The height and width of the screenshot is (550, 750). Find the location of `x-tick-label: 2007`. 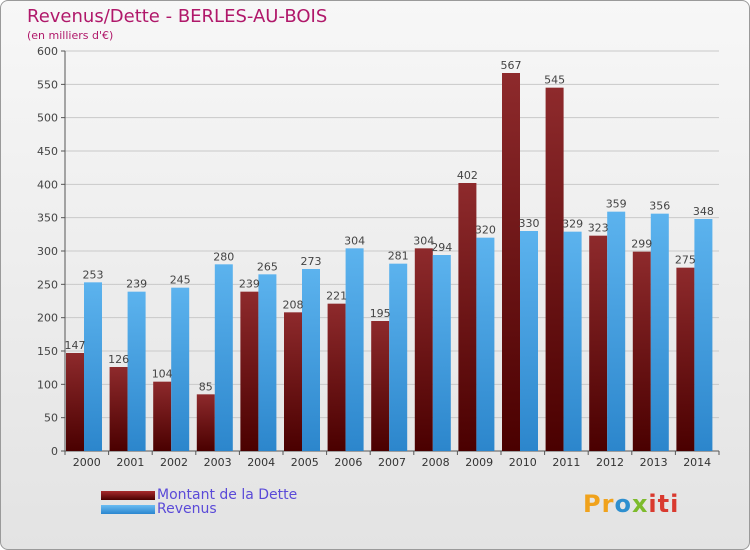

x-tick-label: 2007 is located at coordinates (392, 462).